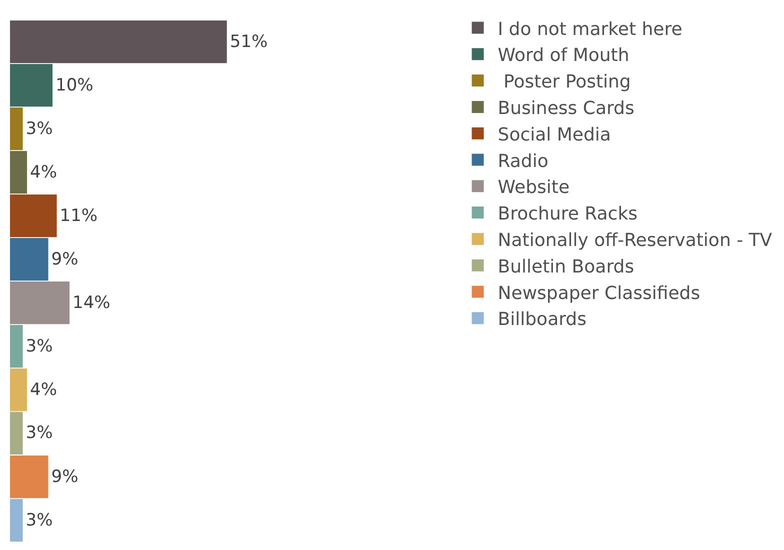 This screenshot has height=550, width=784. Describe the element at coordinates (79, 216) in the screenshot. I see `data-label: 11%` at that location.